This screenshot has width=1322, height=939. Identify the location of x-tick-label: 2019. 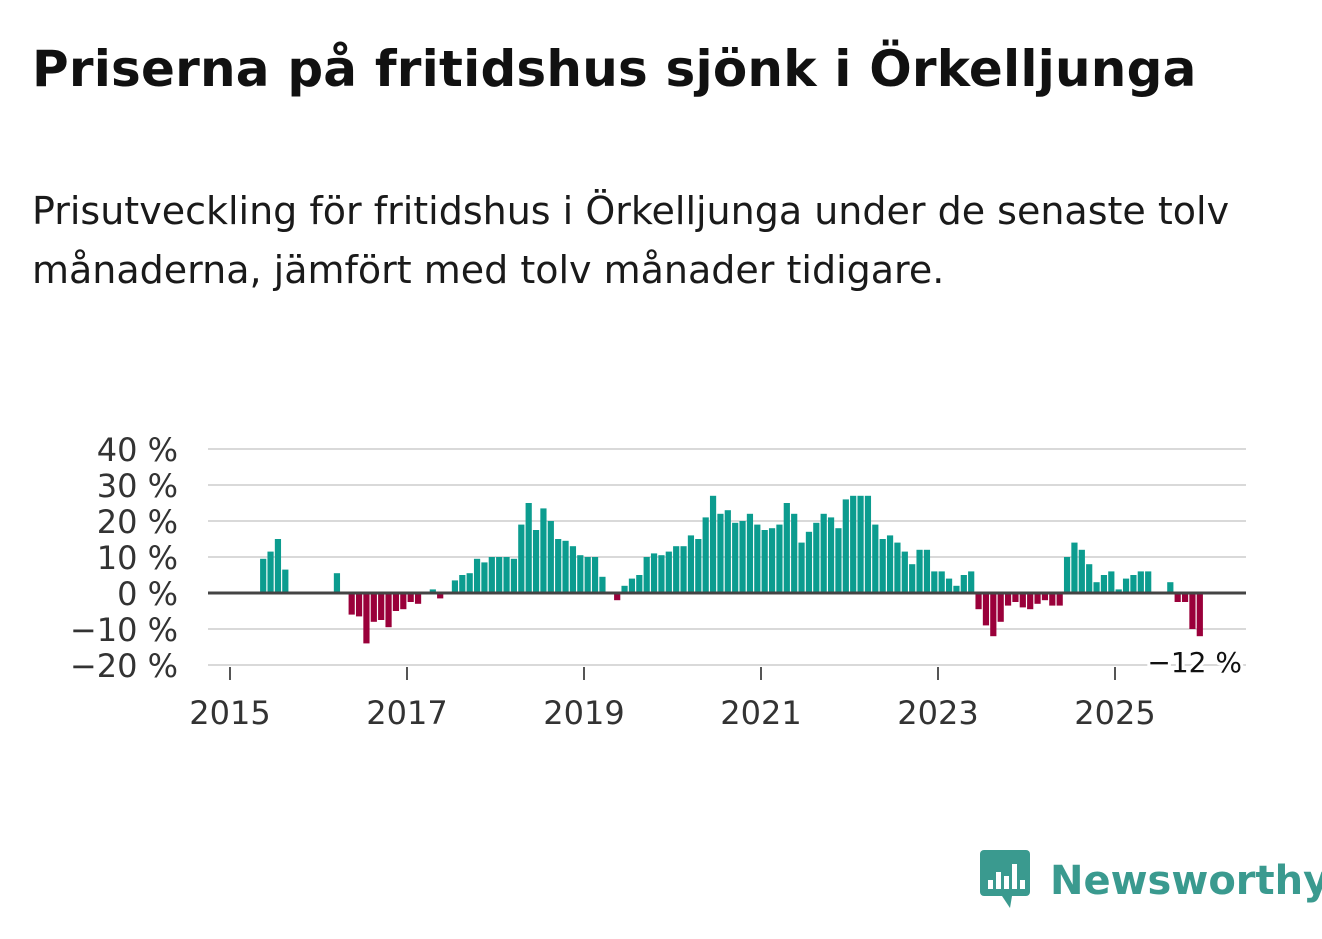
(583, 713).